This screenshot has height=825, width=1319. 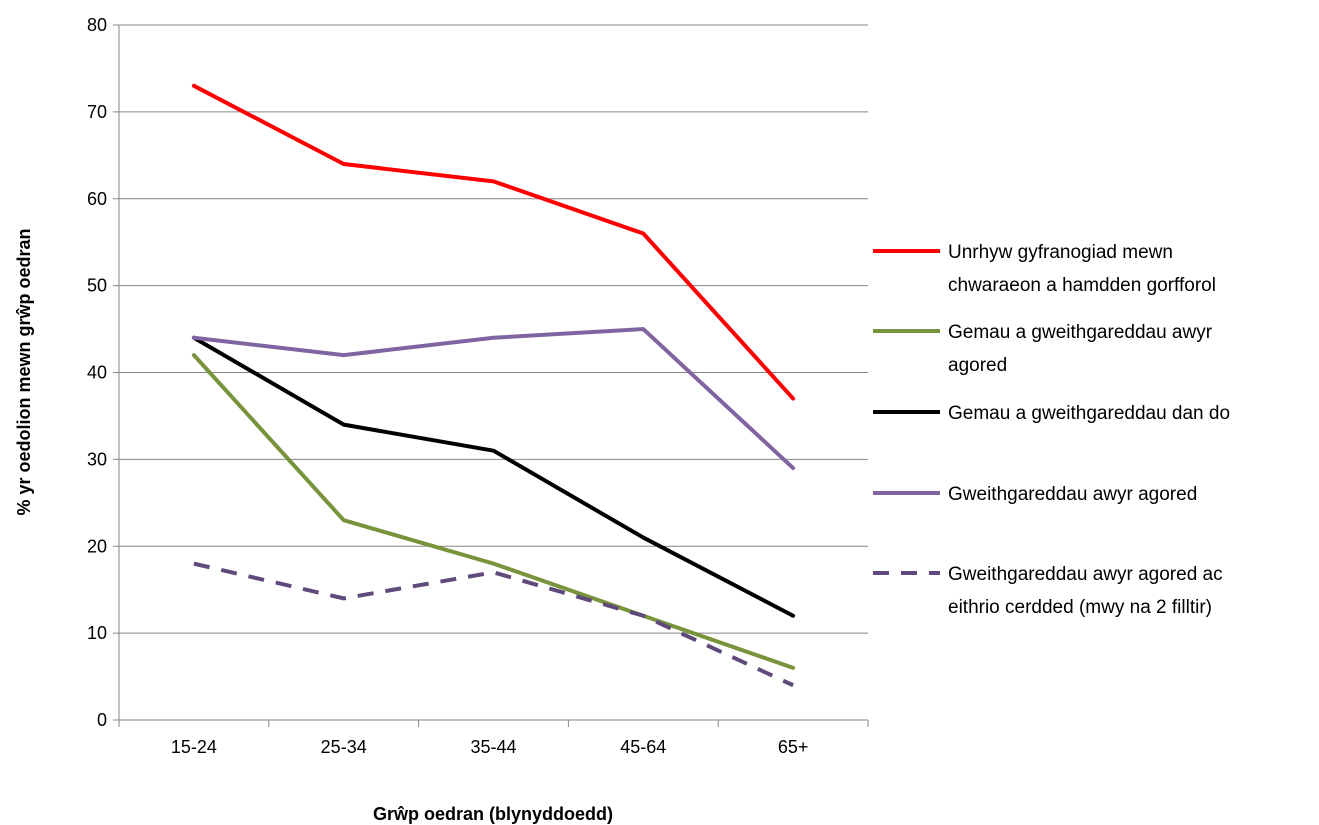 What do you see at coordinates (1080, 349) in the screenshot?
I see `legend-label: Gemau a gweithgareddau awyr agored` at bounding box center [1080, 349].